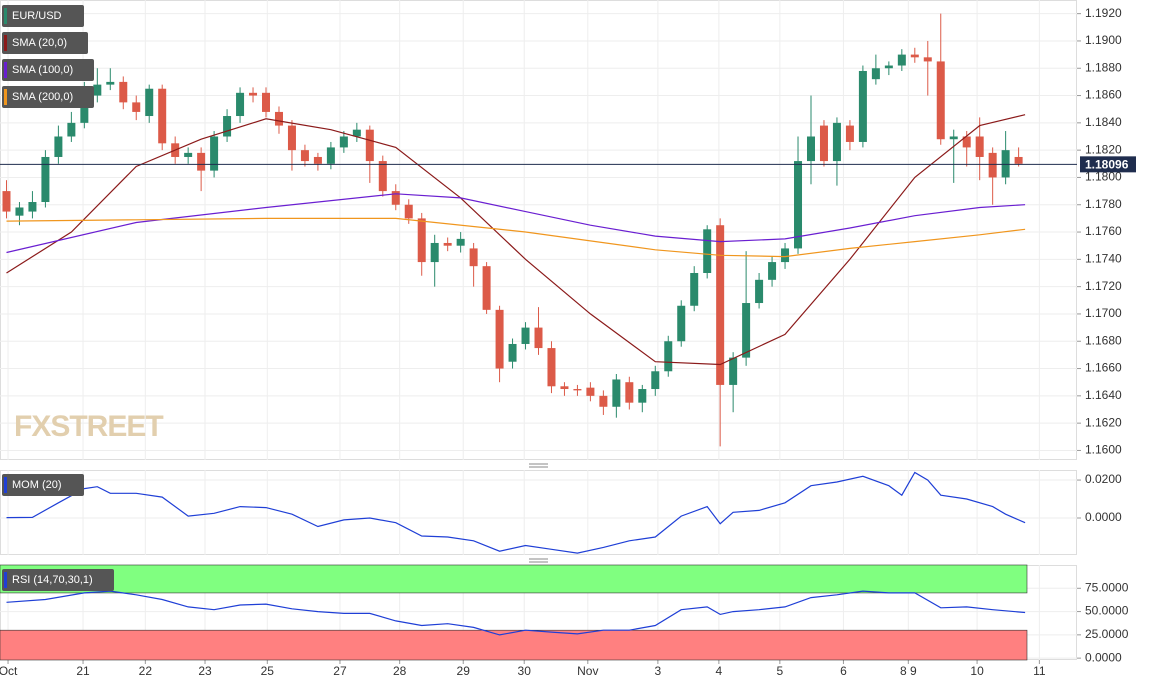 The width and height of the screenshot is (1149, 685). I want to click on y-tick-label: 1.1760, so click(1103, 231).